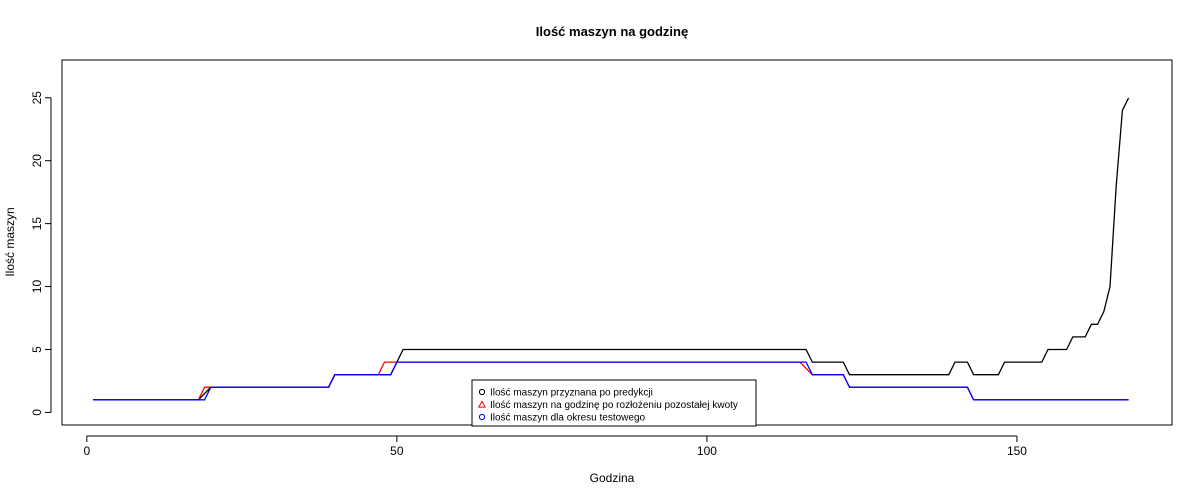 The image size is (1200, 500). Describe the element at coordinates (37, 412) in the screenshot. I see `y-tick-label: 0` at that location.